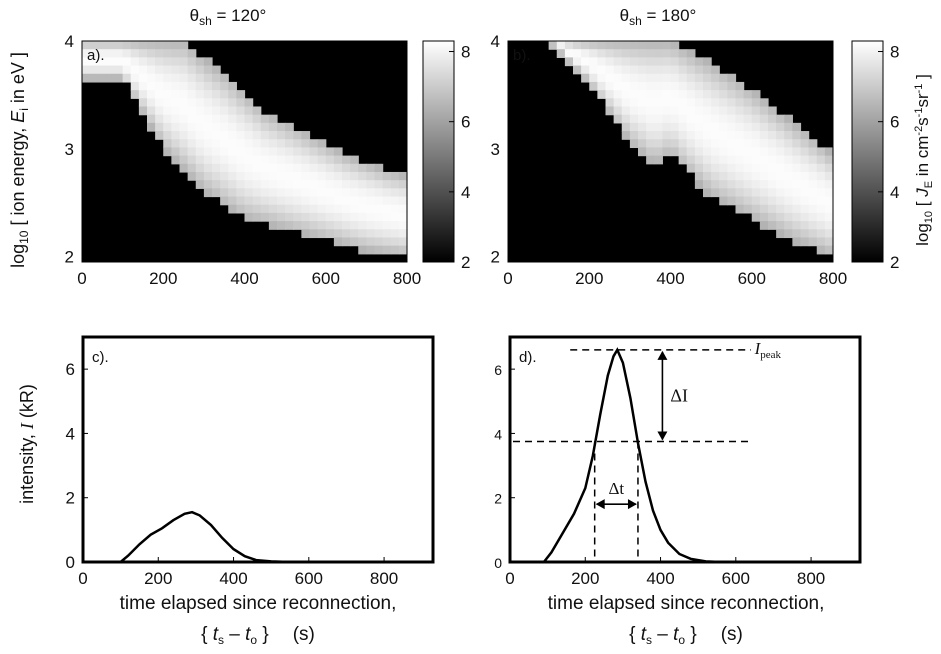 This screenshot has width=941, height=654. What do you see at coordinates (924, 160) in the screenshot?
I see `colorbar-label: log10 [ JE in cm-2s-1sr-1 ]` at bounding box center [924, 160].